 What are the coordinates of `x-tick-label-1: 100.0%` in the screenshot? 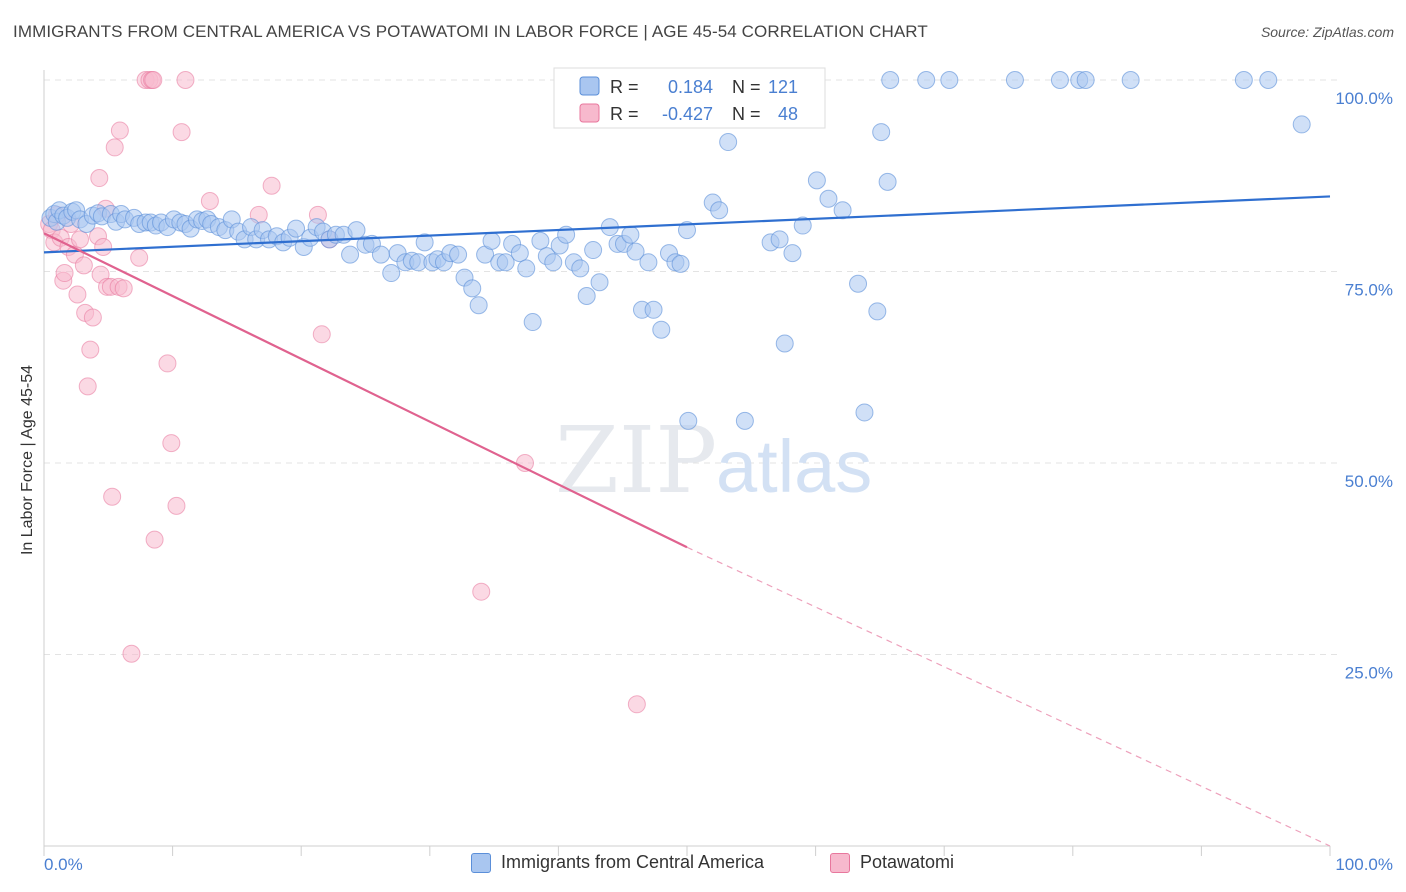 It's located at (1364, 864).